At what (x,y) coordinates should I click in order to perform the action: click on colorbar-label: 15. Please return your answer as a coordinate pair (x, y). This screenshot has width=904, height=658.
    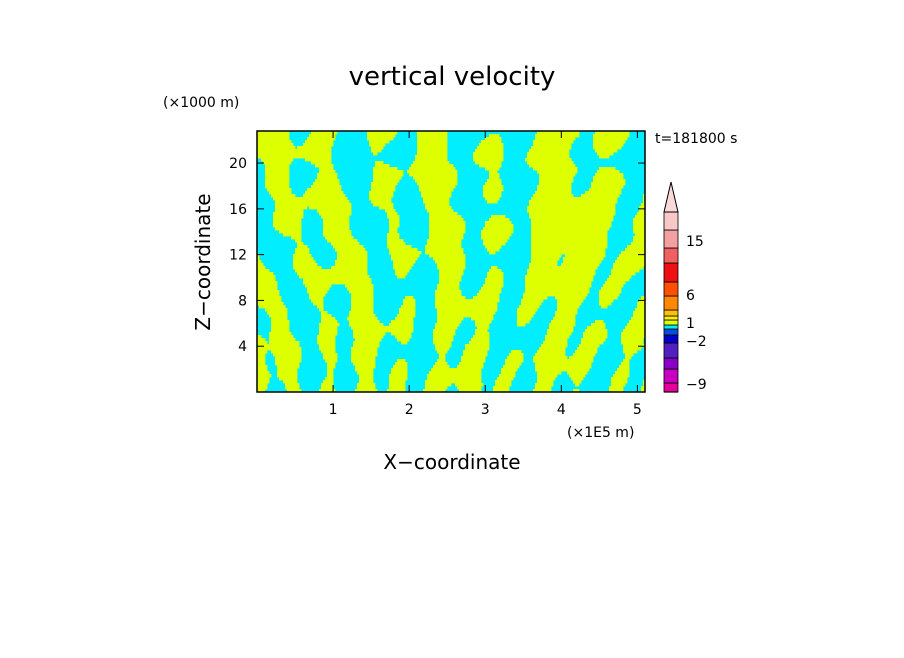
    Looking at the image, I should click on (695, 242).